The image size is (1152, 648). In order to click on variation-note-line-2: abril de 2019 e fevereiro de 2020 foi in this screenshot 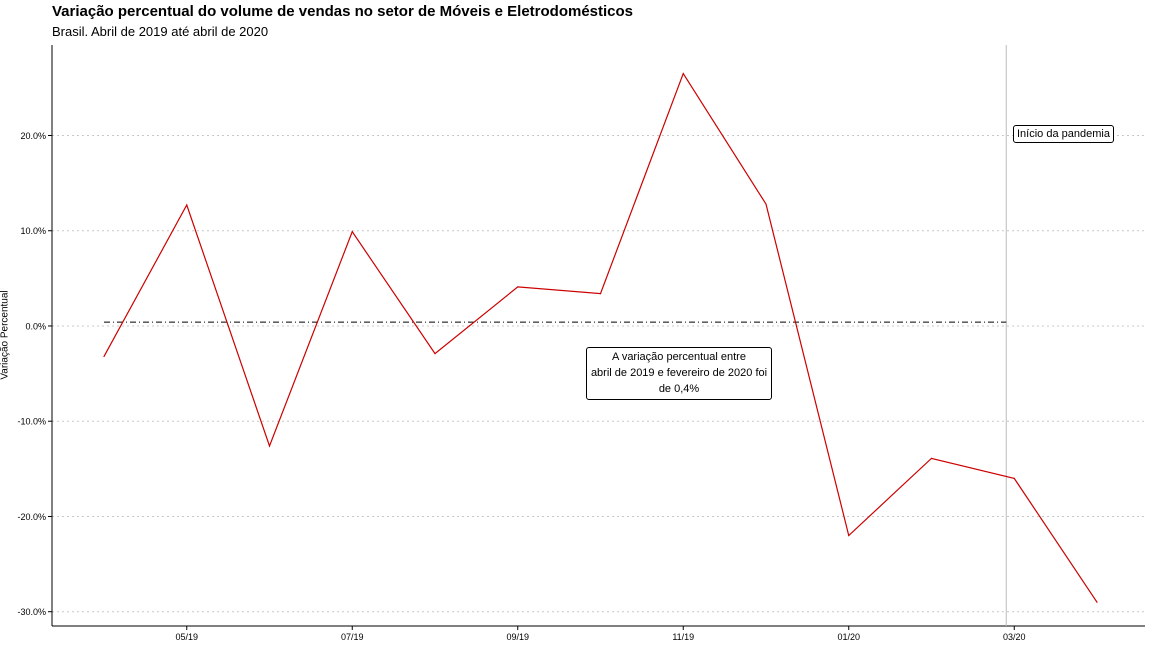, I will do `click(679, 373)`.